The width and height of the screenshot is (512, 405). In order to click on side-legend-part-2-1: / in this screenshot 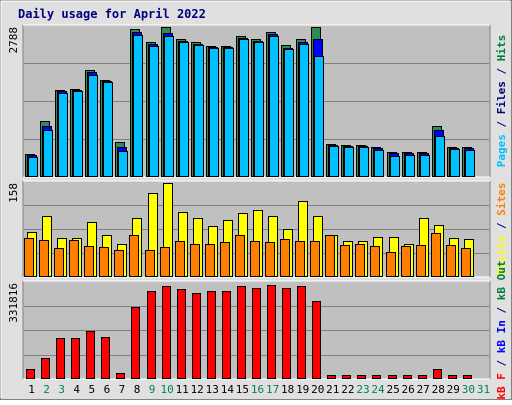, I will do `click(501, 363)`.